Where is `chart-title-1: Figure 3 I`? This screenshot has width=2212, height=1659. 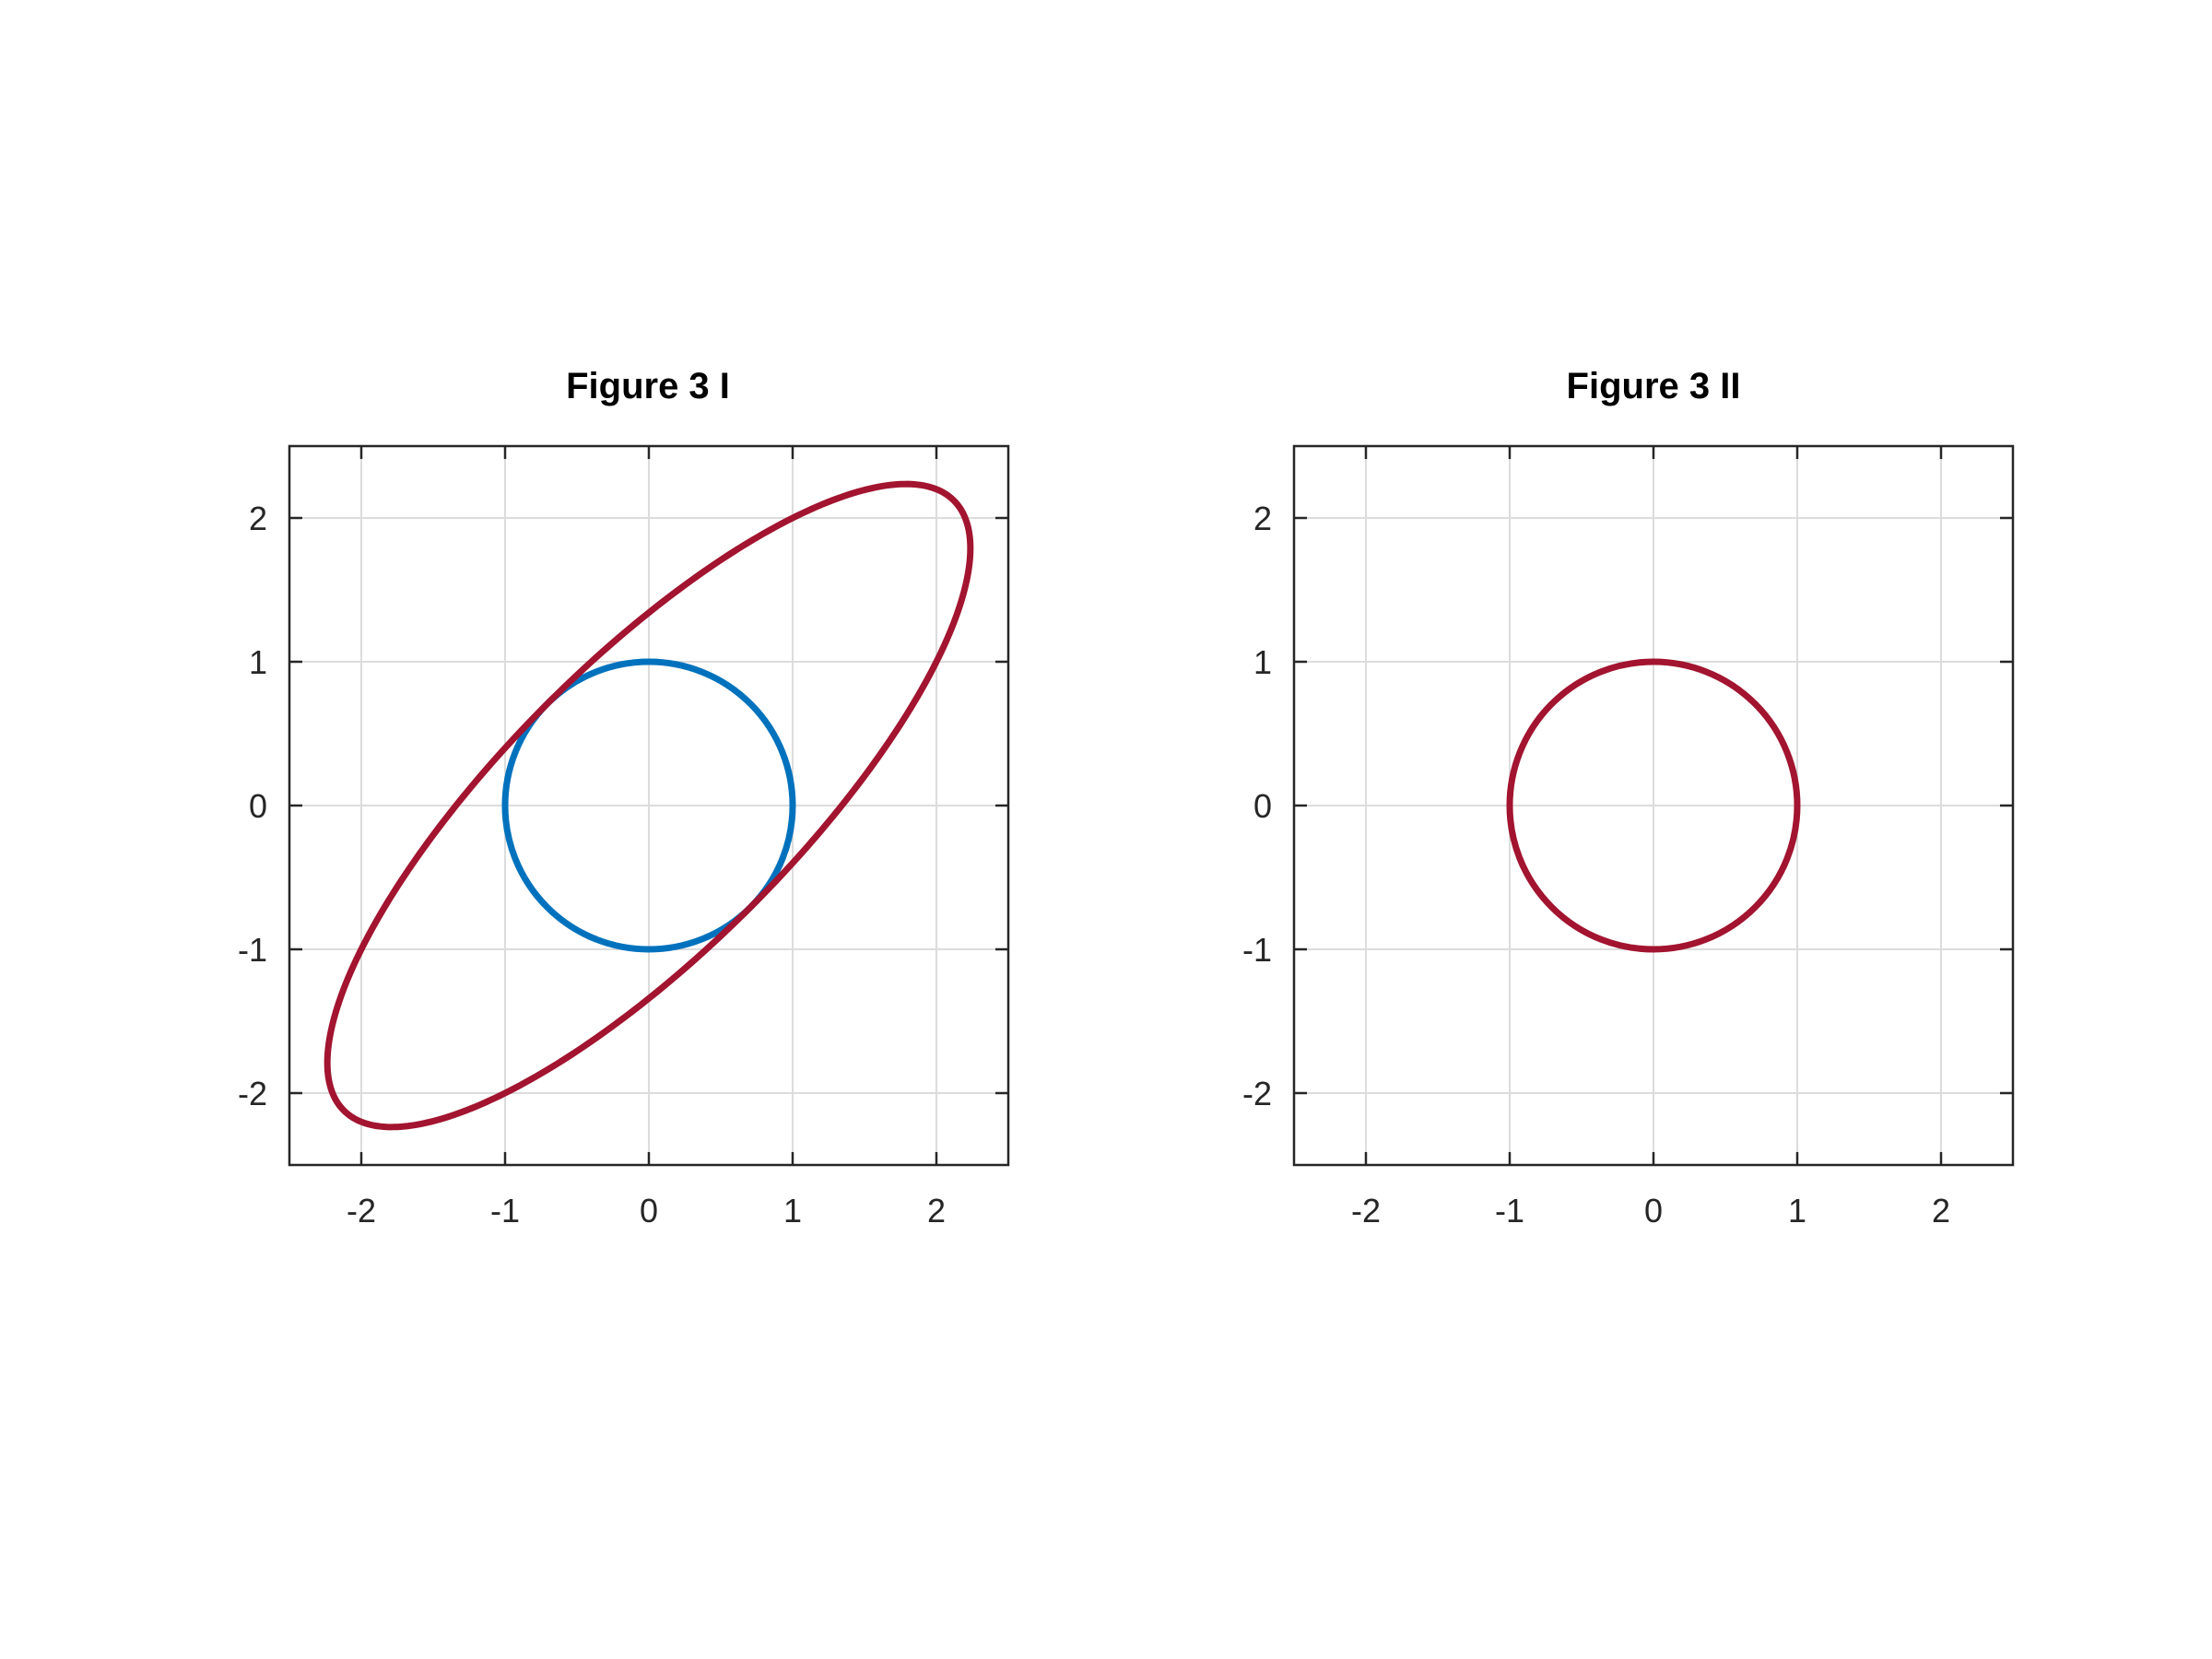 chart-title-1: Figure 3 I is located at coordinates (648, 386).